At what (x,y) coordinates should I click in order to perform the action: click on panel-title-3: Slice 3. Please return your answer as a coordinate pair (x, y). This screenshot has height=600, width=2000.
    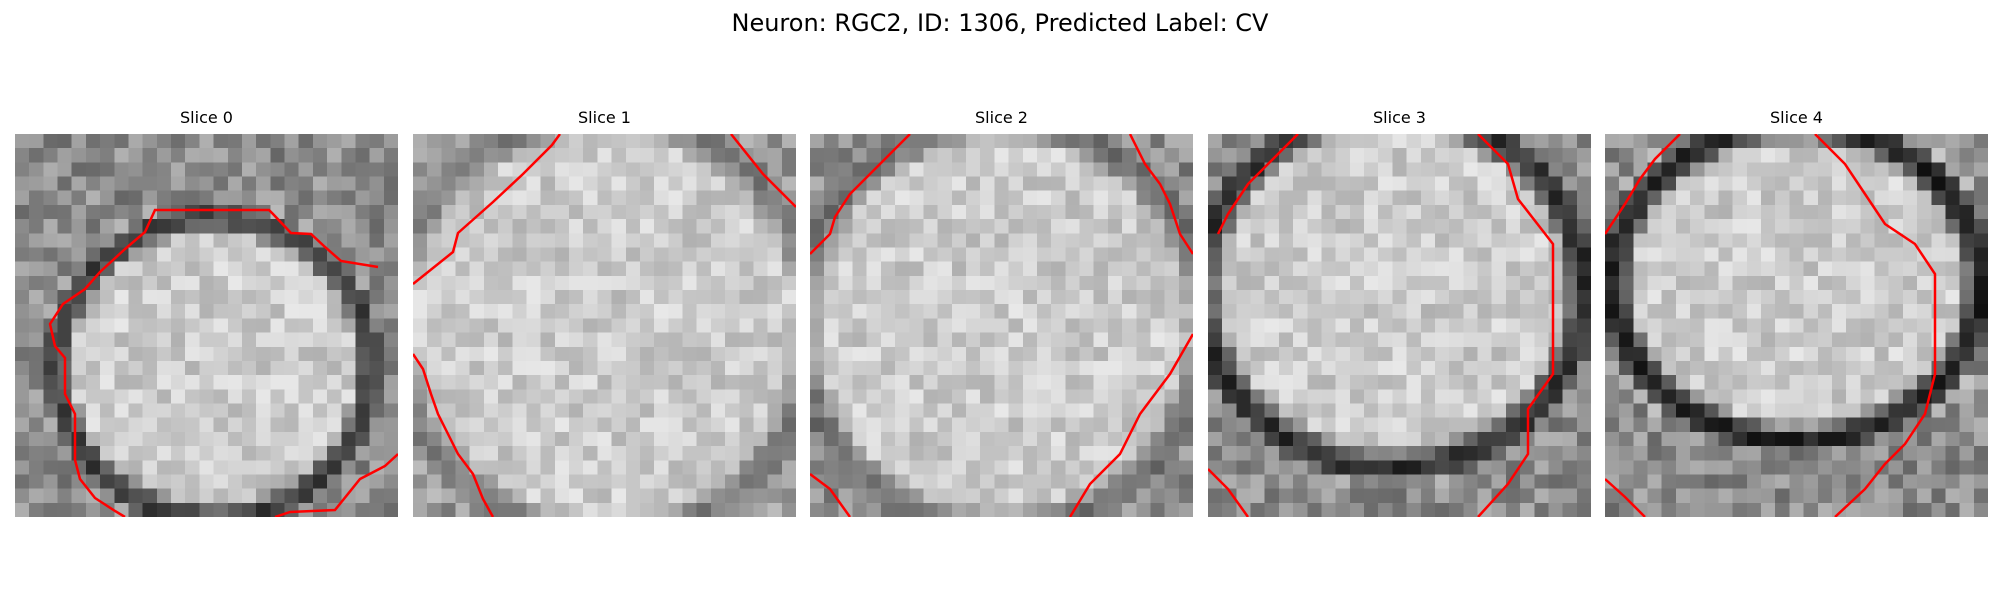
    Looking at the image, I should click on (1399, 117).